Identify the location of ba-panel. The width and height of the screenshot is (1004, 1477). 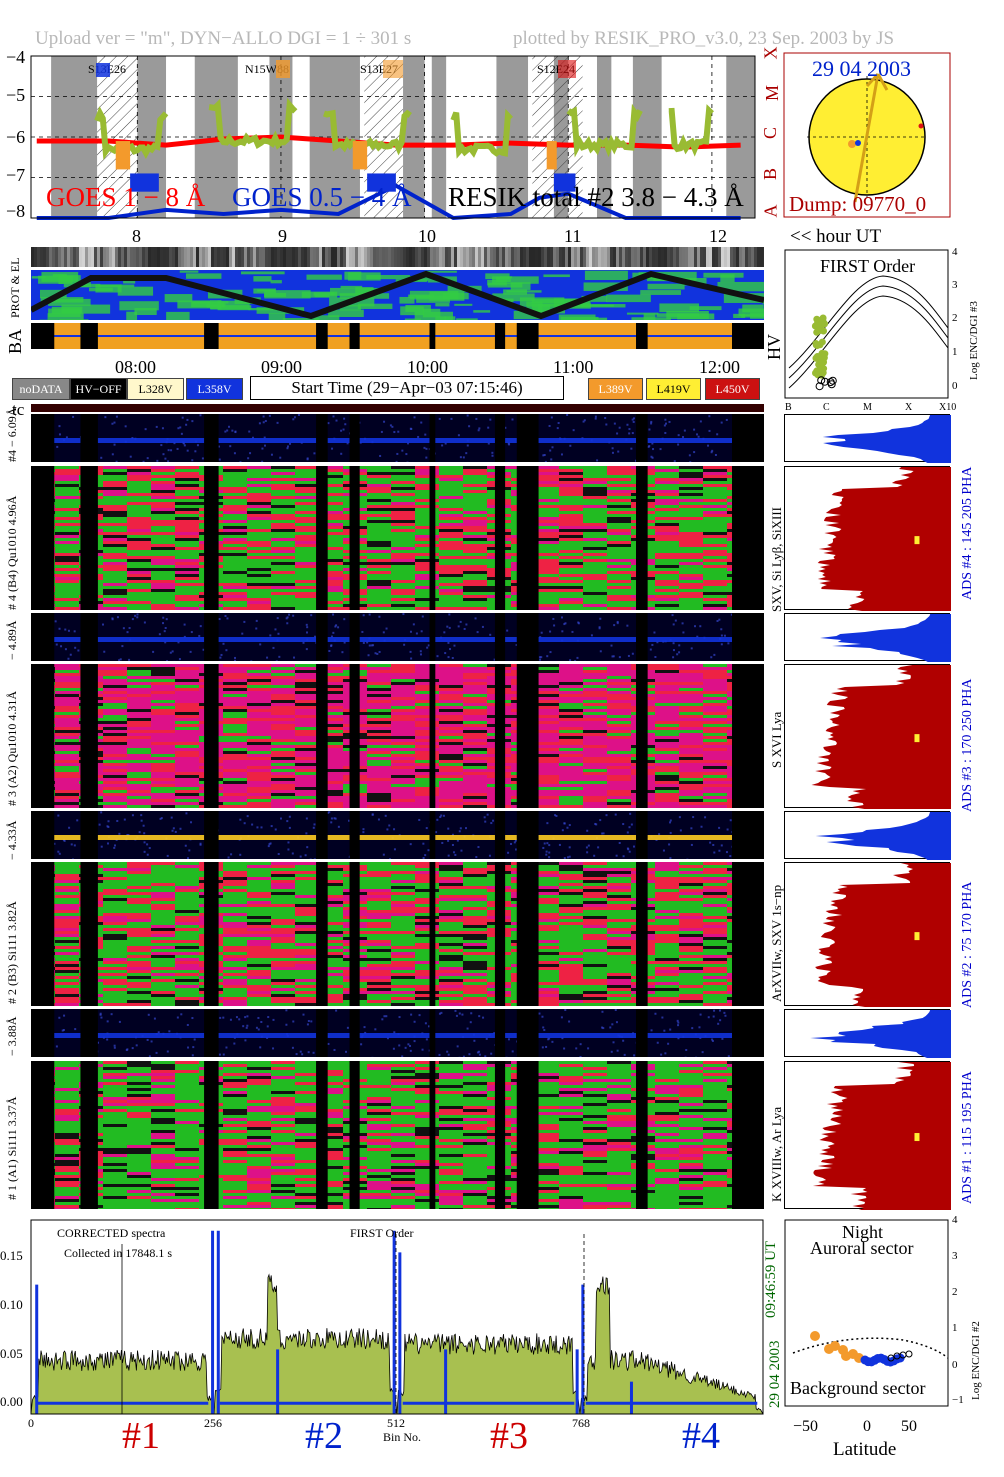
(397, 336).